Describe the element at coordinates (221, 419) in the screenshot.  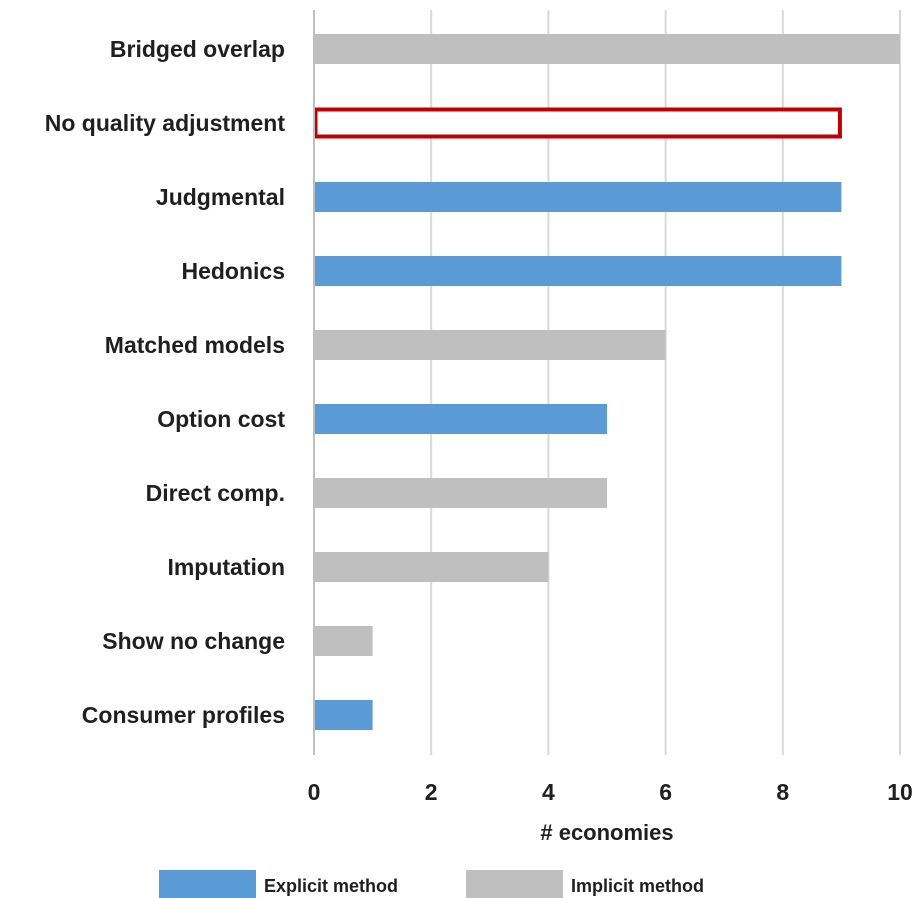
I see `category-label: Option cost` at that location.